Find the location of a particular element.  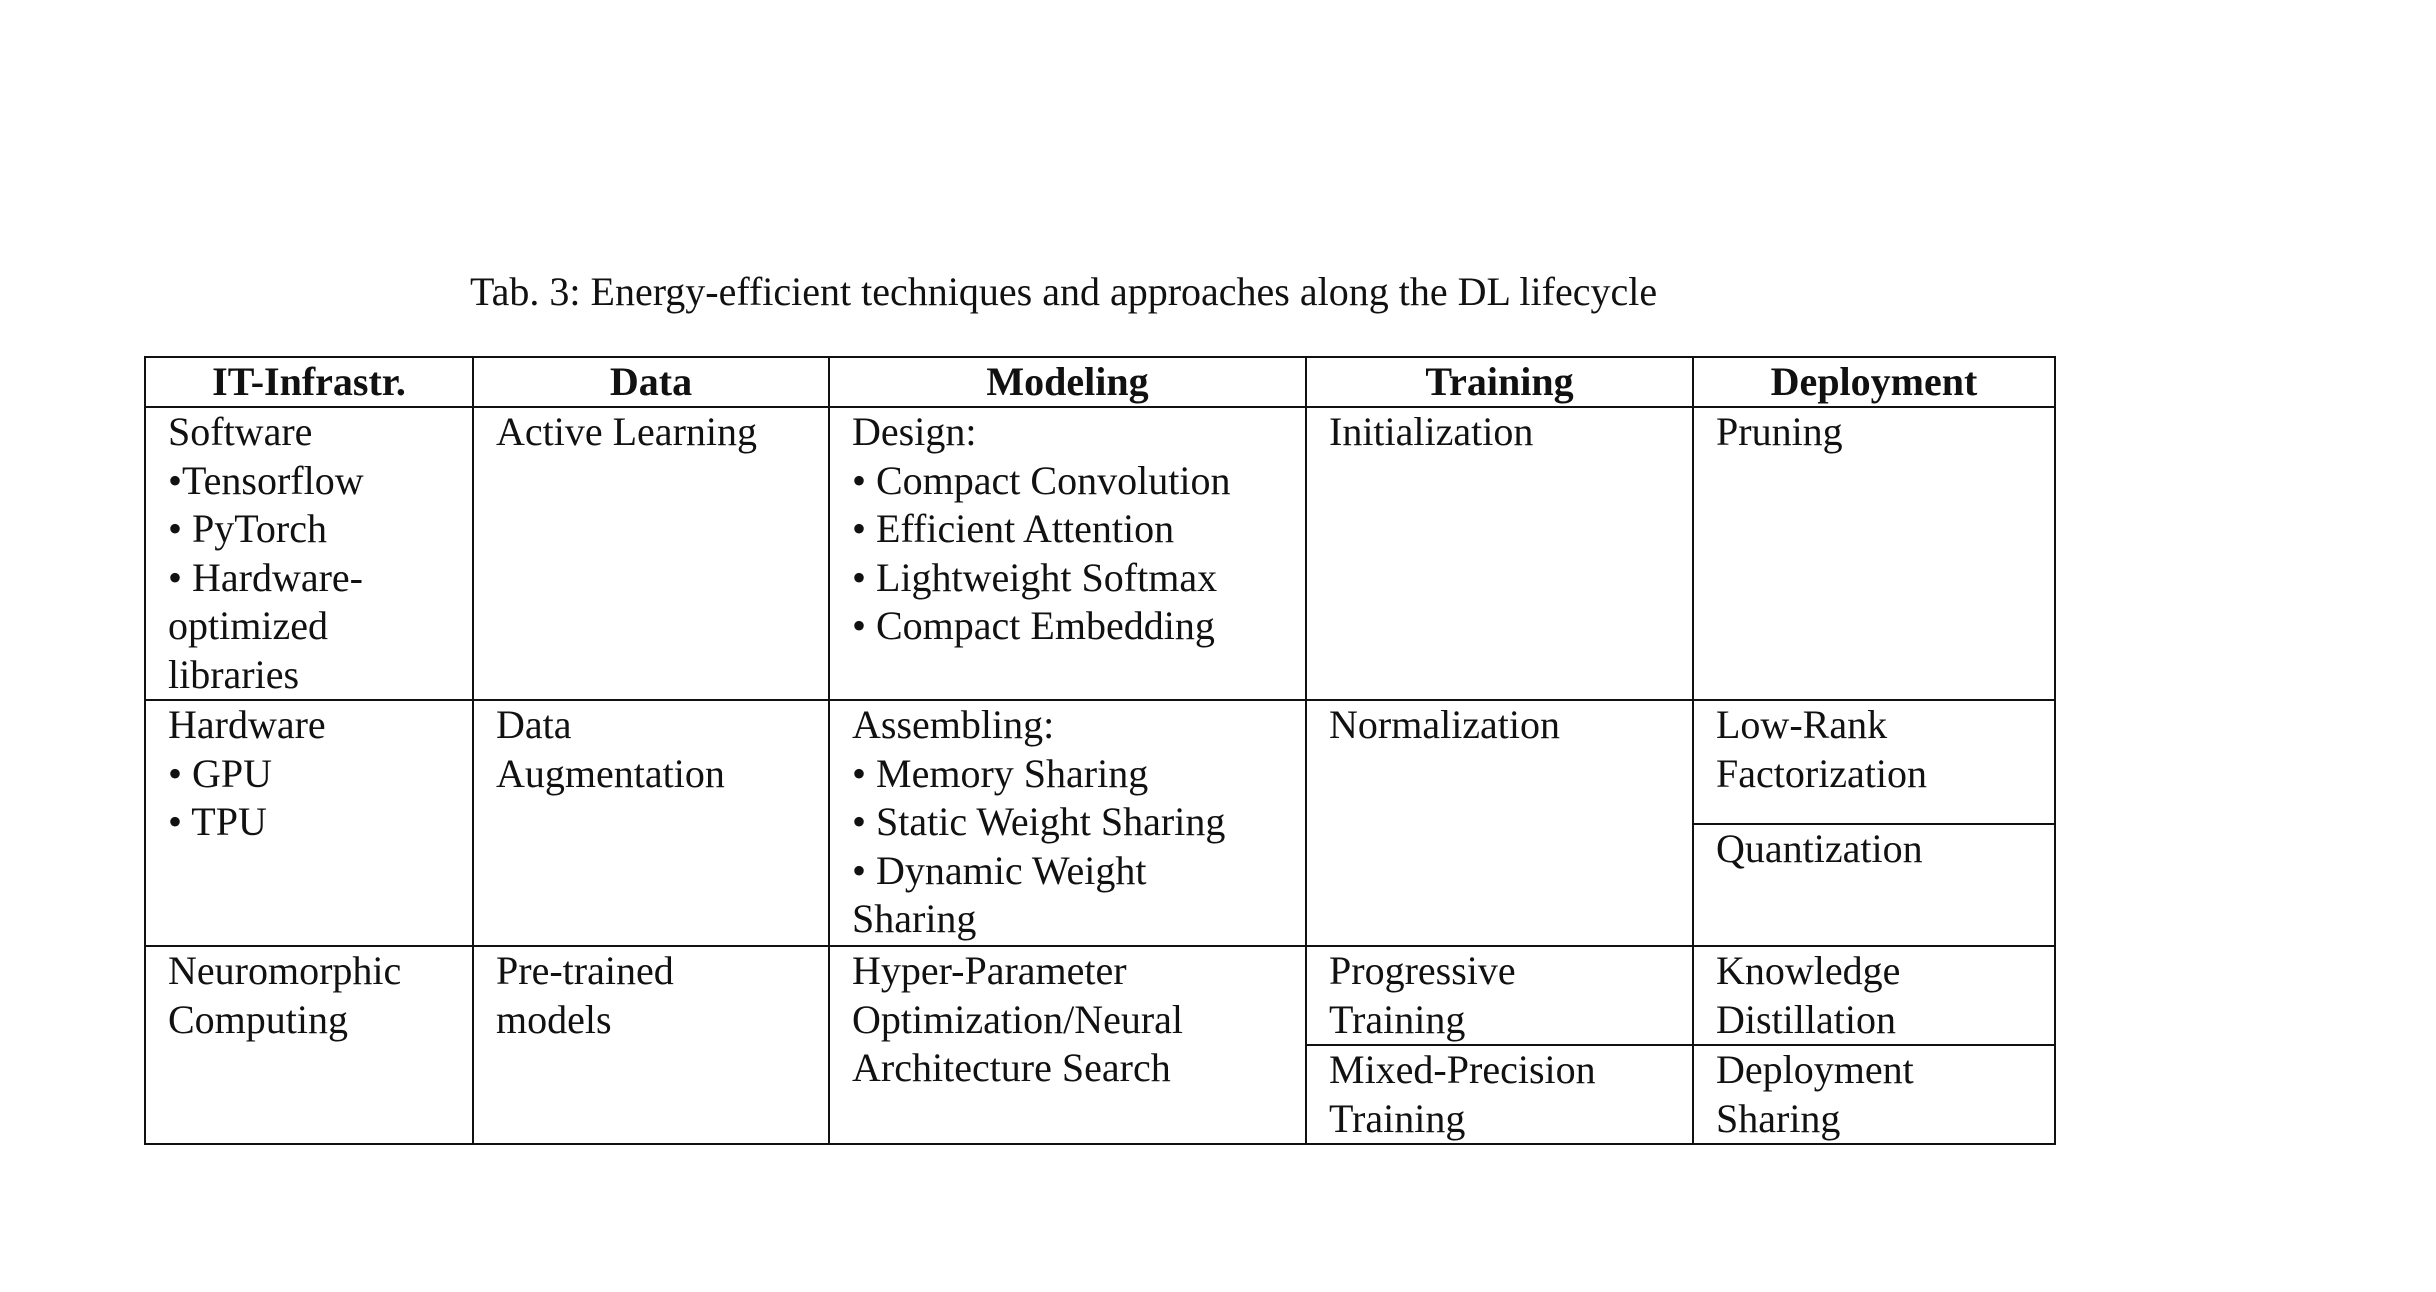

cell-deployment-pruning: Pruning is located at coordinates (1874, 553).